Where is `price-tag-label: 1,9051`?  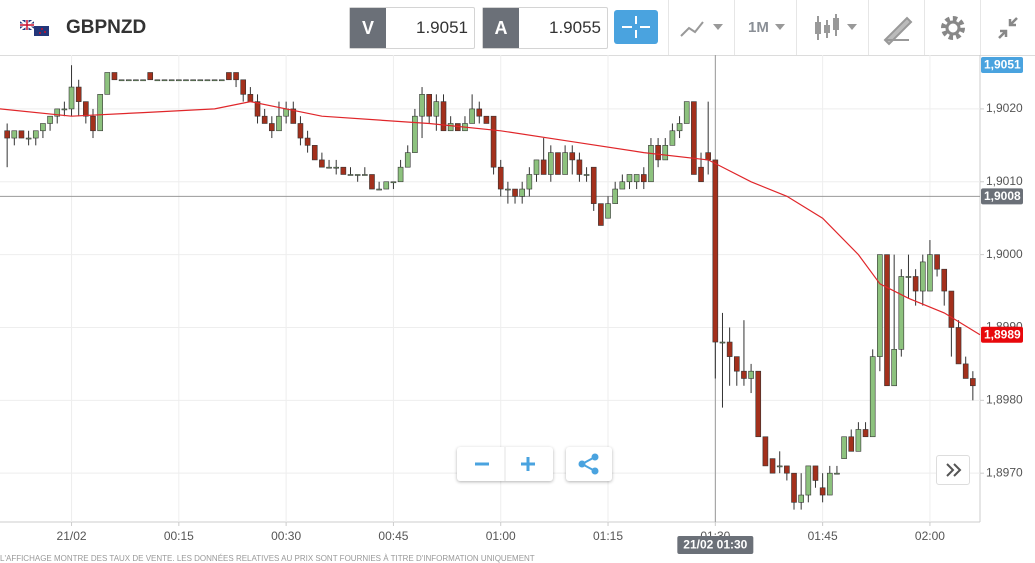
price-tag-label: 1,9051 is located at coordinates (1002, 65).